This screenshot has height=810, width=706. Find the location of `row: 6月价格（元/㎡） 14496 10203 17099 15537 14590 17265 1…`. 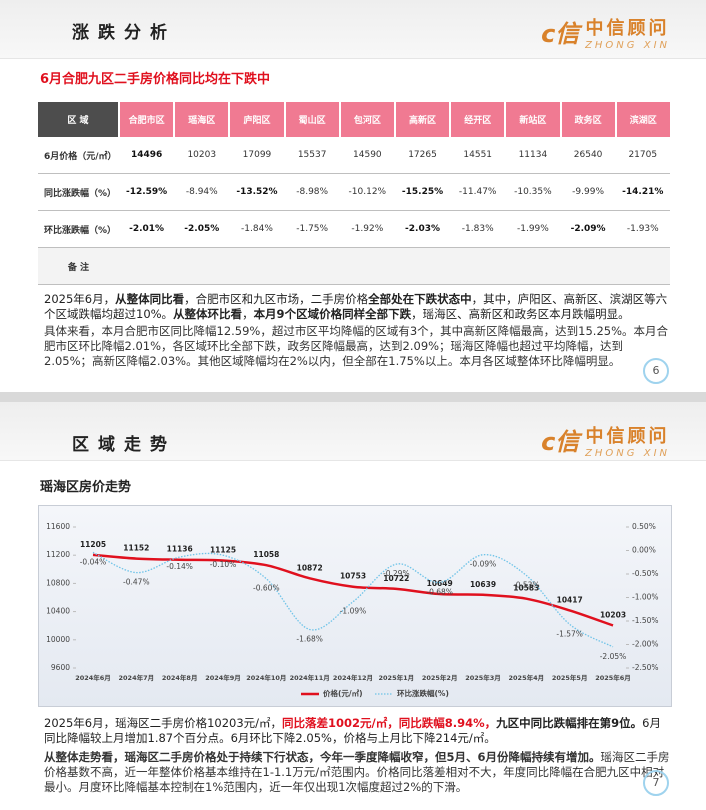

row: 6月价格（元/㎡） 14496 10203 17099 15537 14590 17265 1… is located at coordinates (354, 155).